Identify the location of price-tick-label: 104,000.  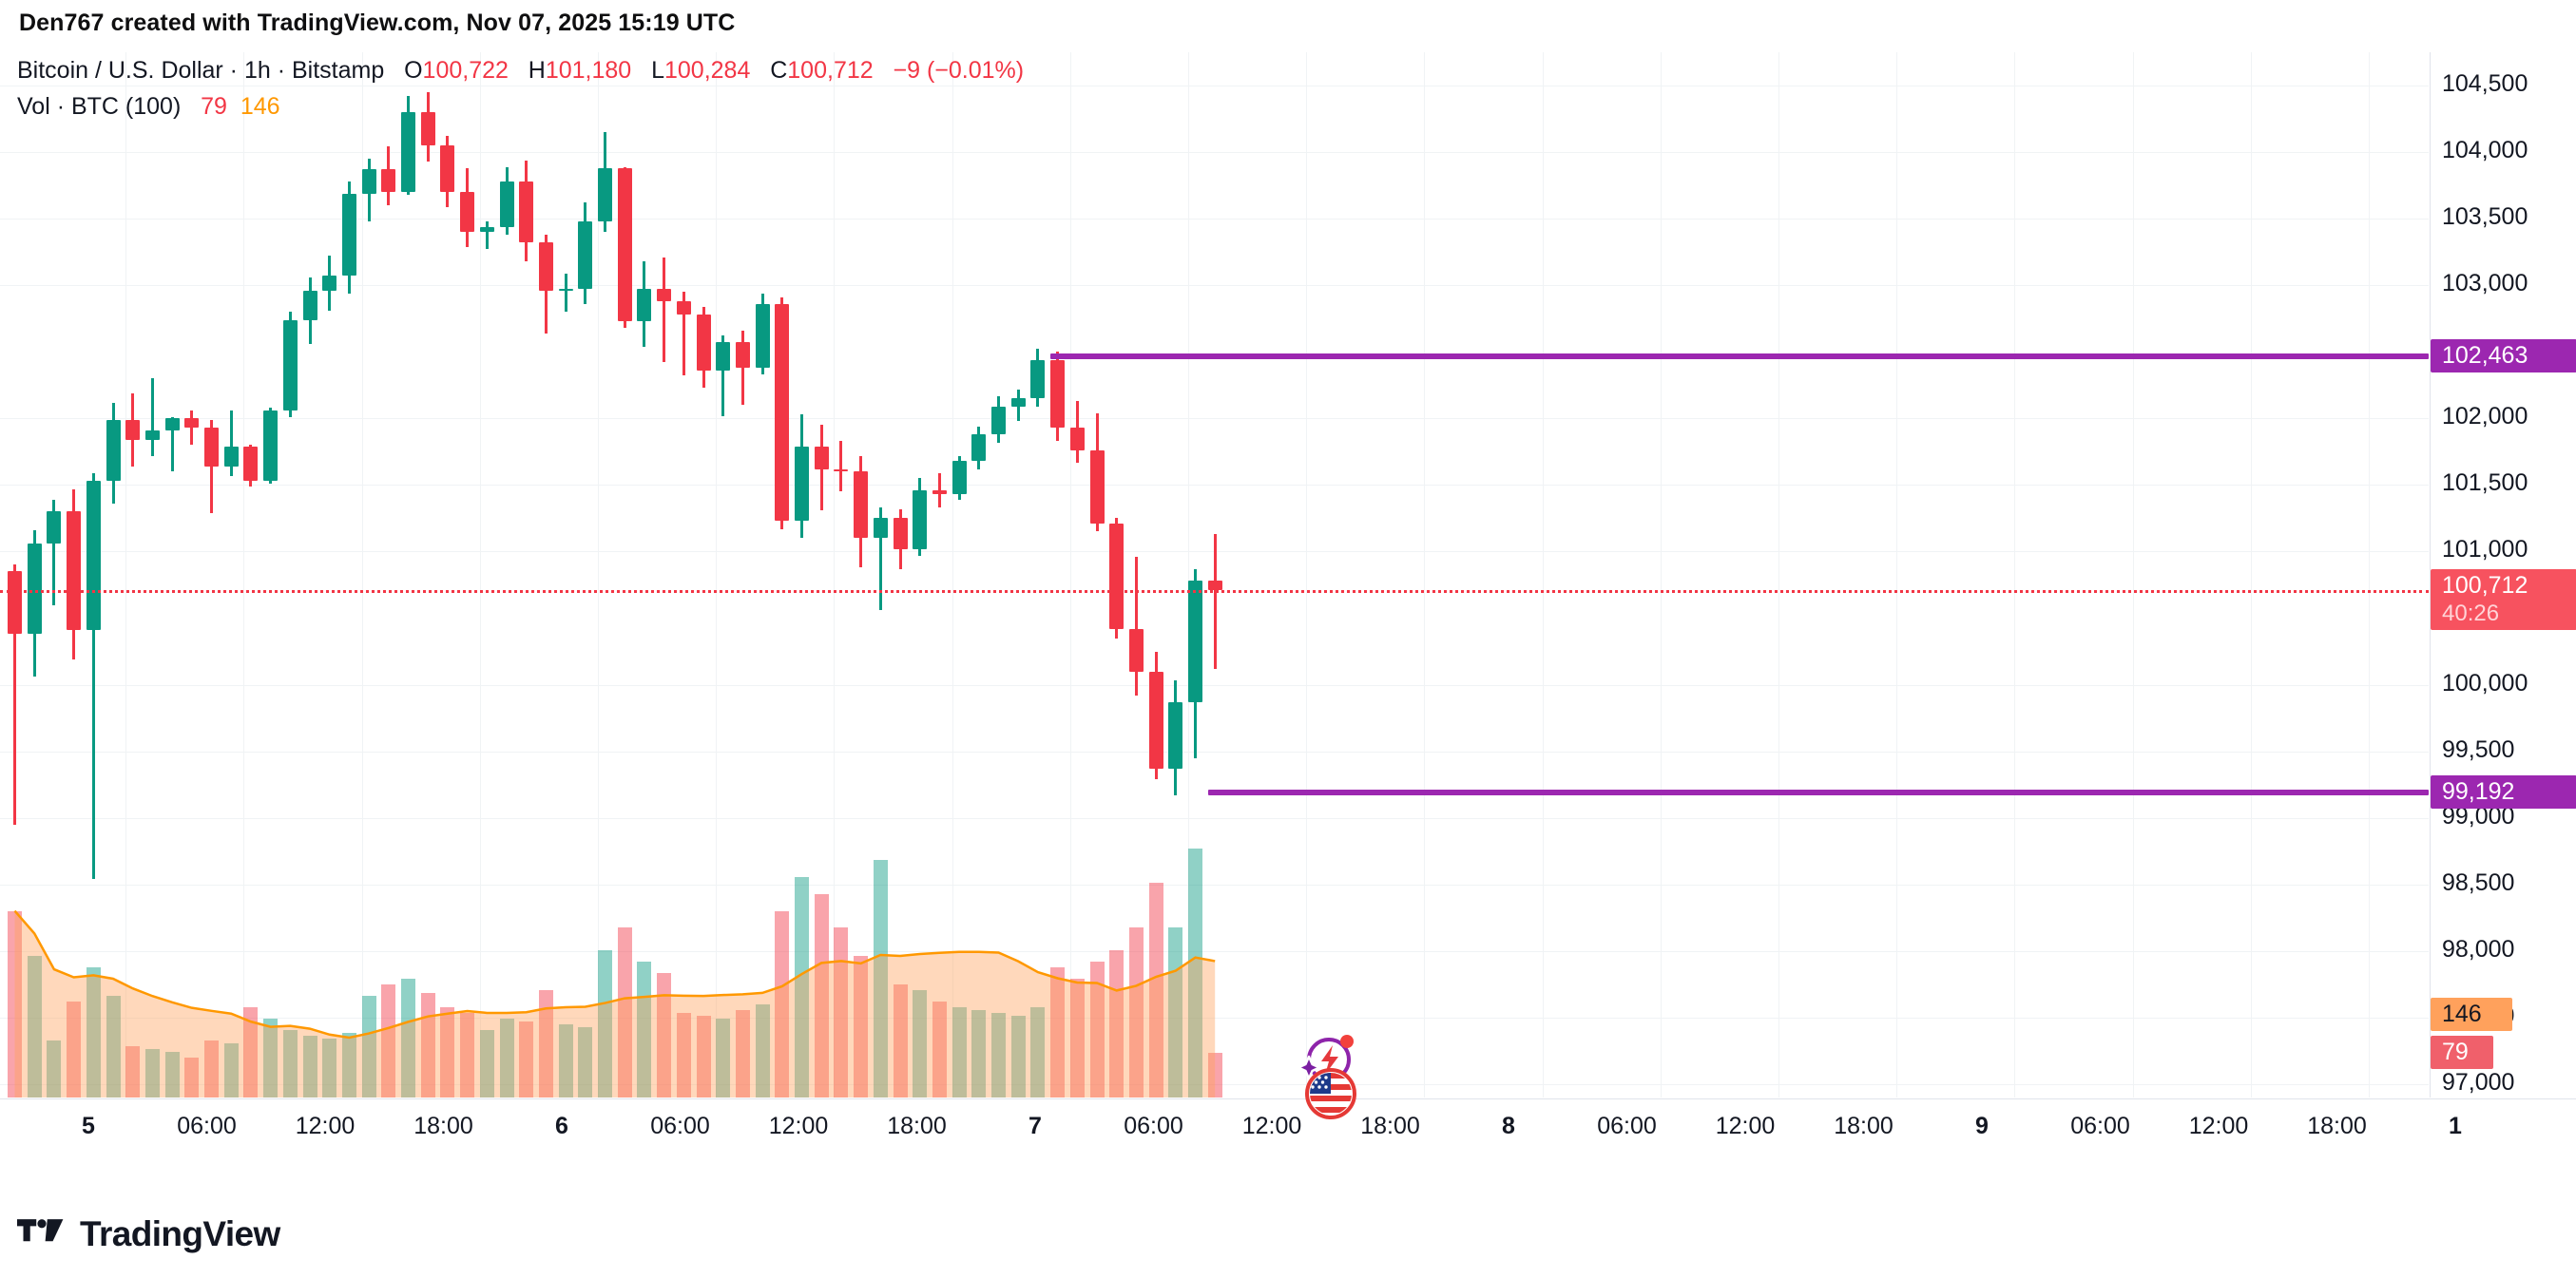
(2485, 150).